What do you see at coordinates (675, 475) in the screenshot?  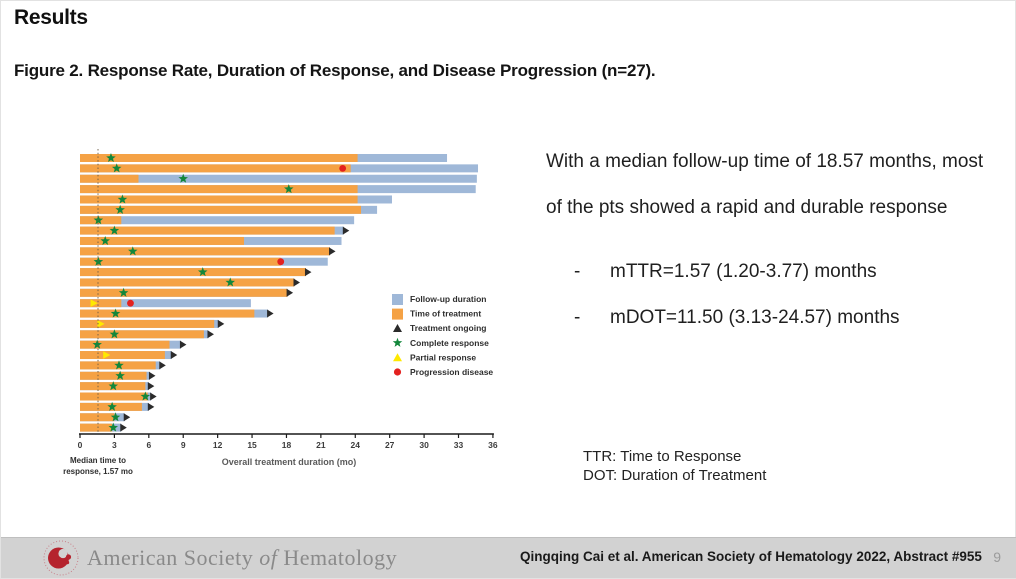 I see `note-dot: DOT: Duration of Treatment` at bounding box center [675, 475].